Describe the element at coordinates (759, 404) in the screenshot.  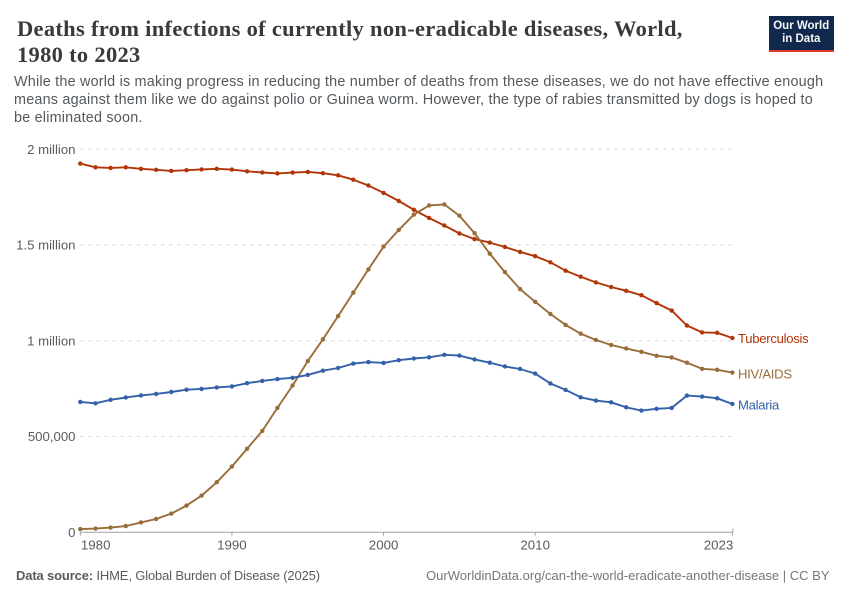
I see `svg-text: Malaria` at that location.